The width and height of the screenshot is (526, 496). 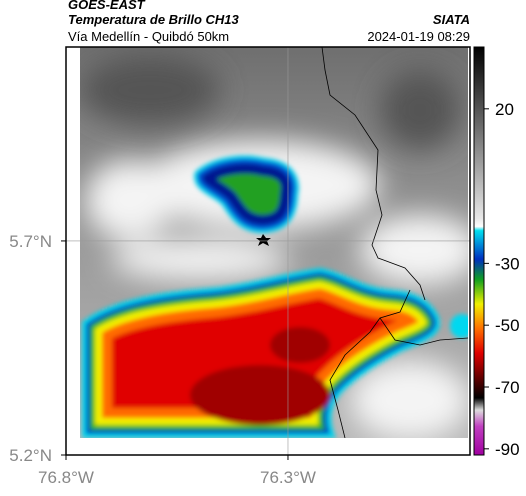 What do you see at coordinates (66, 477) in the screenshot?
I see `x-tick-label: 76.8°W` at bounding box center [66, 477].